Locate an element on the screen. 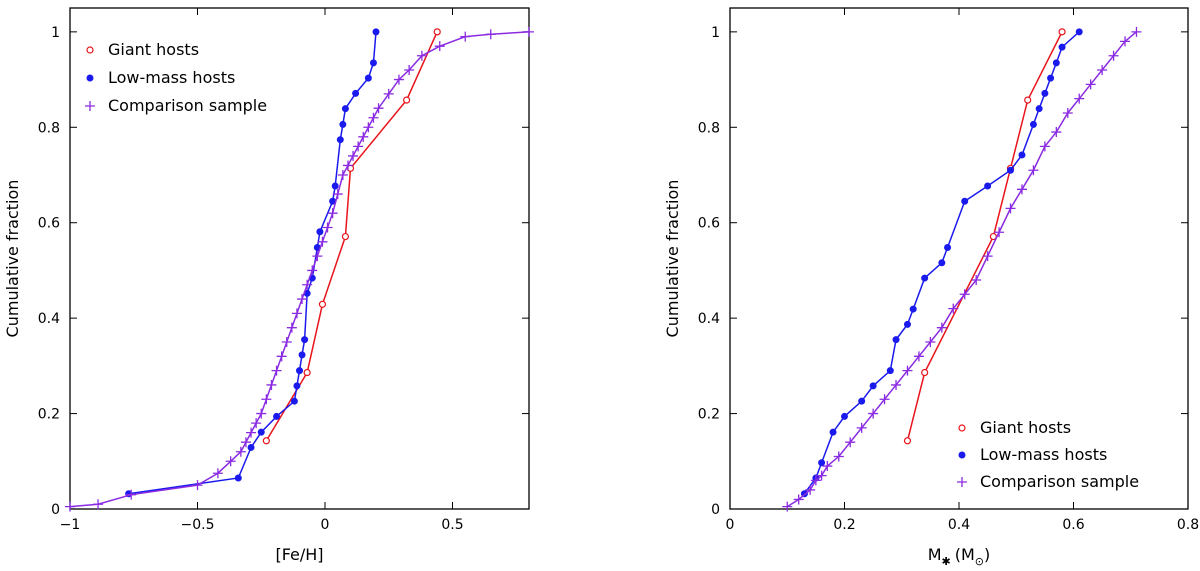 The width and height of the screenshot is (1200, 571). x-tick-label: 0.5 is located at coordinates (452, 525).